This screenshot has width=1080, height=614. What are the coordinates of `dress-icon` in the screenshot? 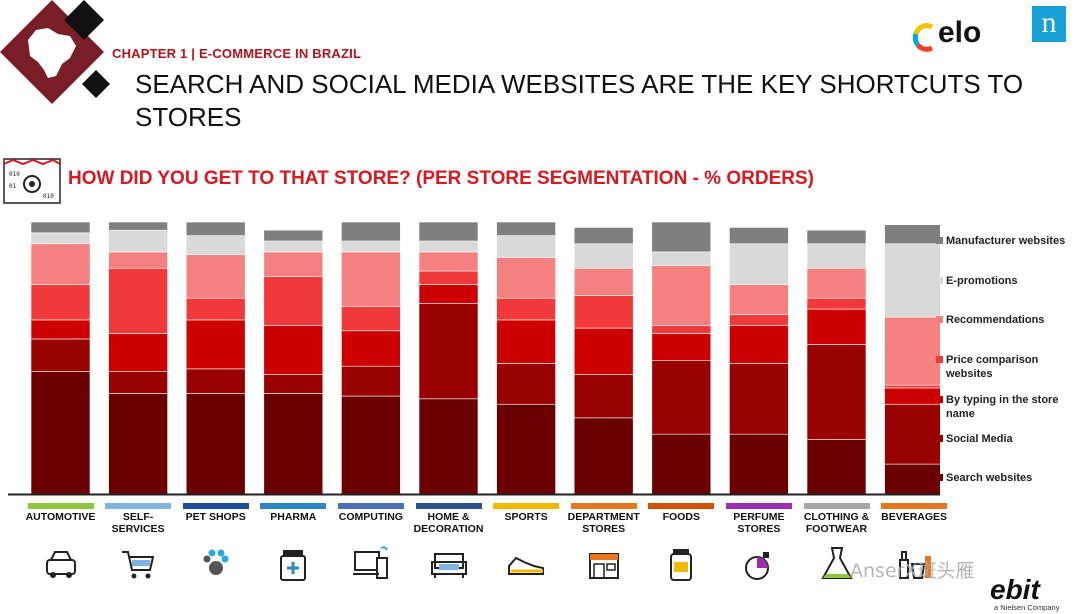 It's located at (837, 564).